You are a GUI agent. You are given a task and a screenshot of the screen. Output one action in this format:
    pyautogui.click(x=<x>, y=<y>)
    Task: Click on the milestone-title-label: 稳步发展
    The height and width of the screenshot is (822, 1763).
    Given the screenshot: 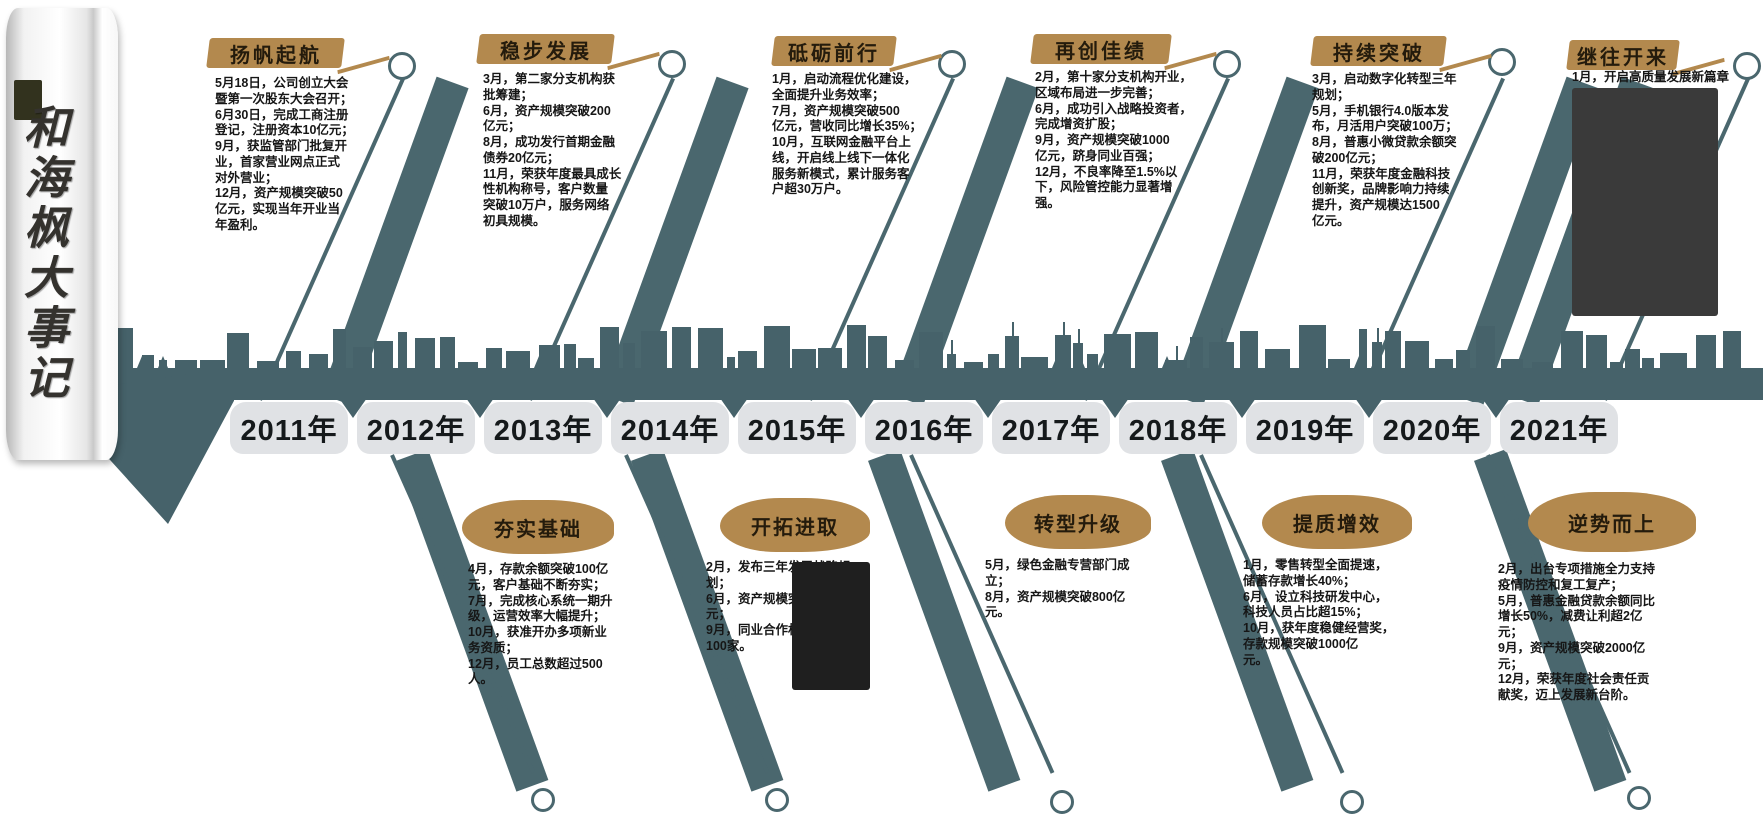 What is the action you would take?
    pyautogui.click(x=545, y=51)
    